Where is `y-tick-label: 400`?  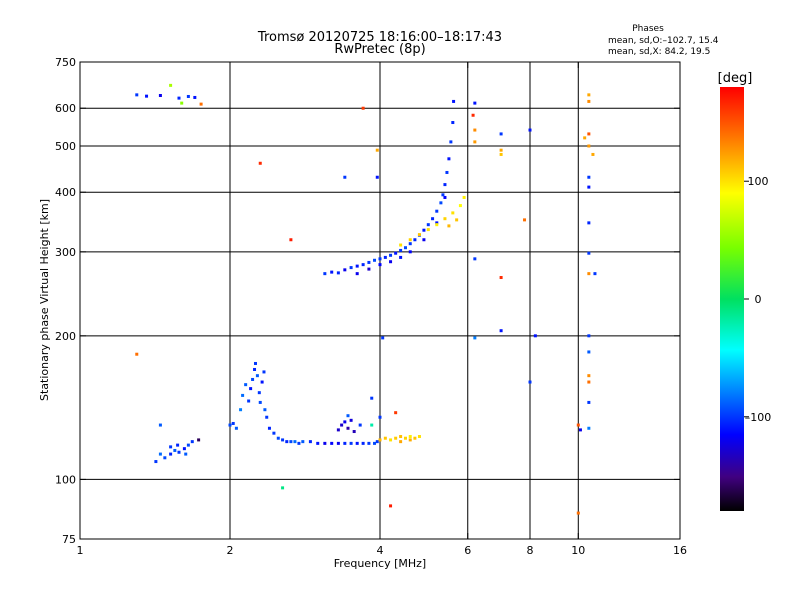
y-tick-label: 400 is located at coordinates (65, 192).